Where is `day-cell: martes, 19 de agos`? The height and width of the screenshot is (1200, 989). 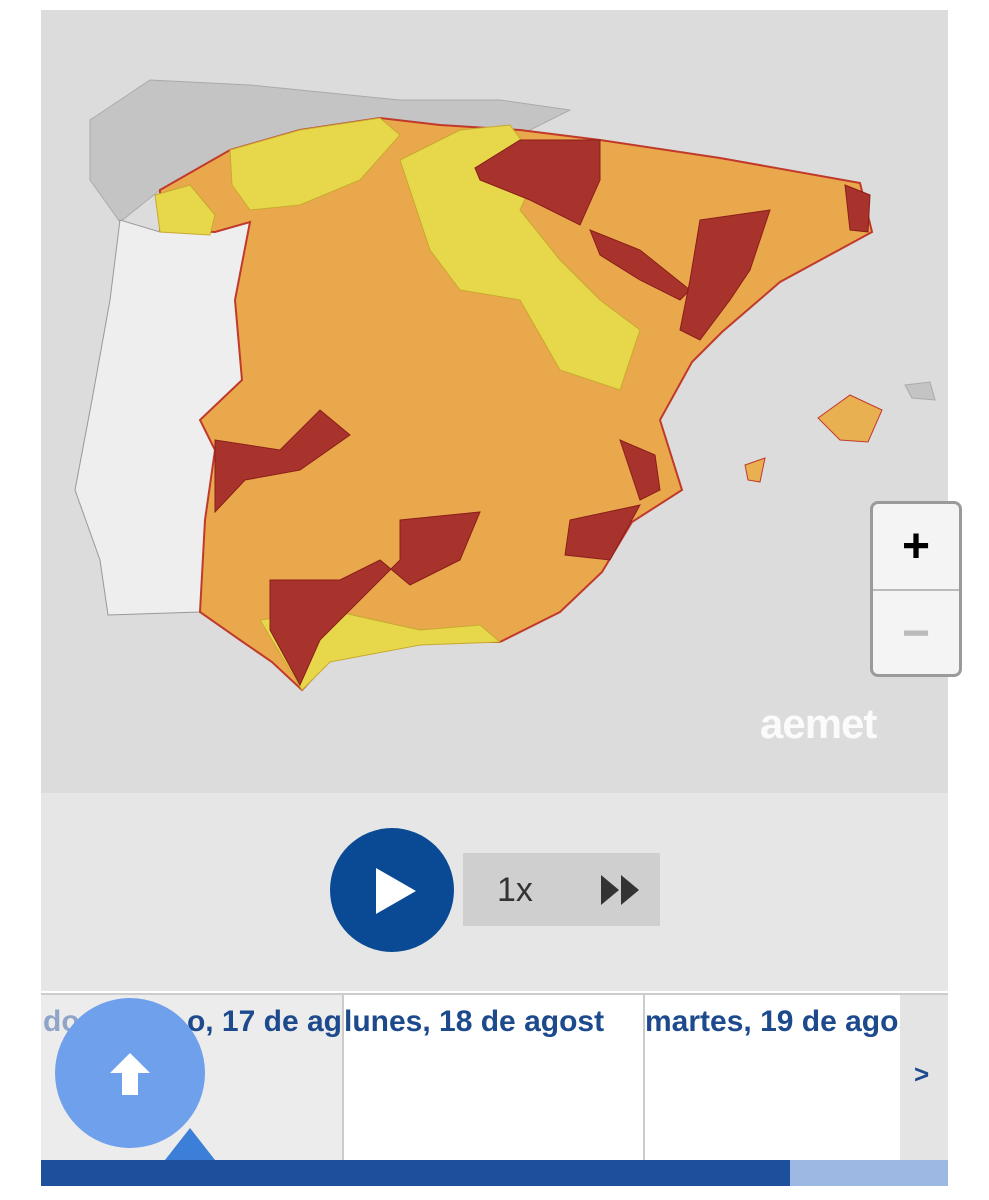
day-cell: martes, 19 de agos is located at coordinates (772, 1078).